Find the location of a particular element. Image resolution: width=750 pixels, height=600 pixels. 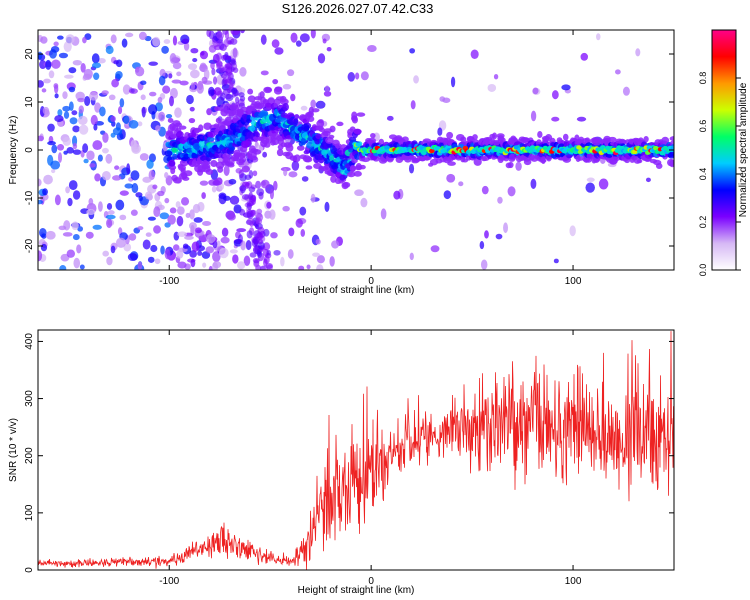

snr-ytick-label: 0 is located at coordinates (29, 570).